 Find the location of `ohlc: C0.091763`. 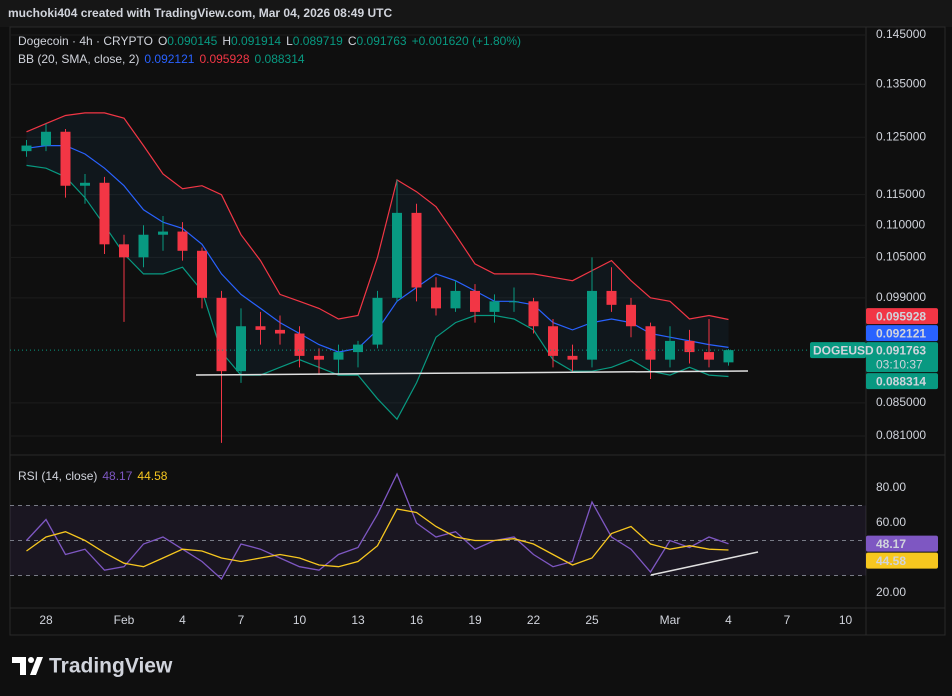

ohlc: C0.091763 is located at coordinates (377, 41).